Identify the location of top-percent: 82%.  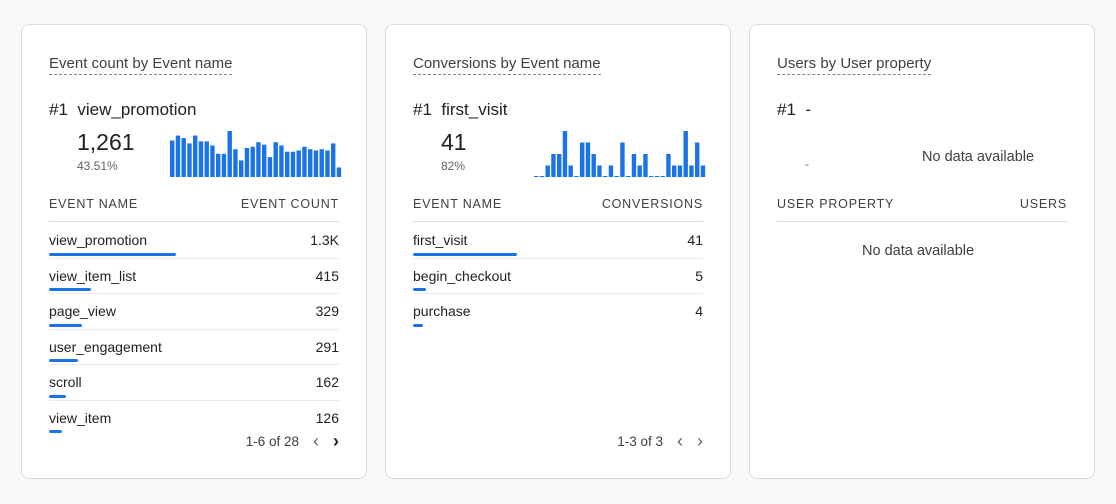
(453, 166).